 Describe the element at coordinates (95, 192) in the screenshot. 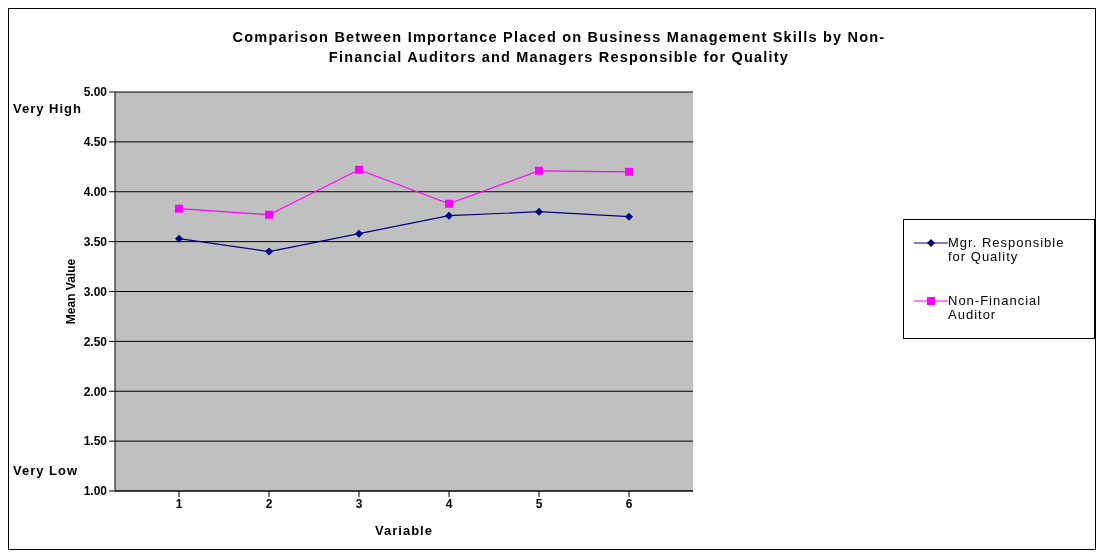

I see `y-tick-label: 4.00` at that location.